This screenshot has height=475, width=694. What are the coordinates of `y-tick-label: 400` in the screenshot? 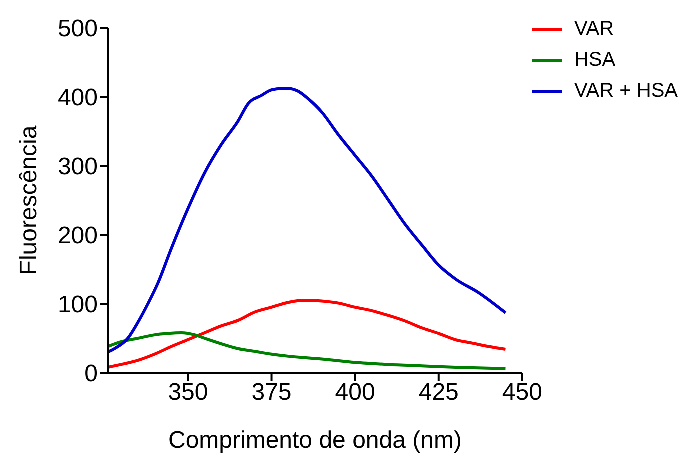 It's located at (78, 98).